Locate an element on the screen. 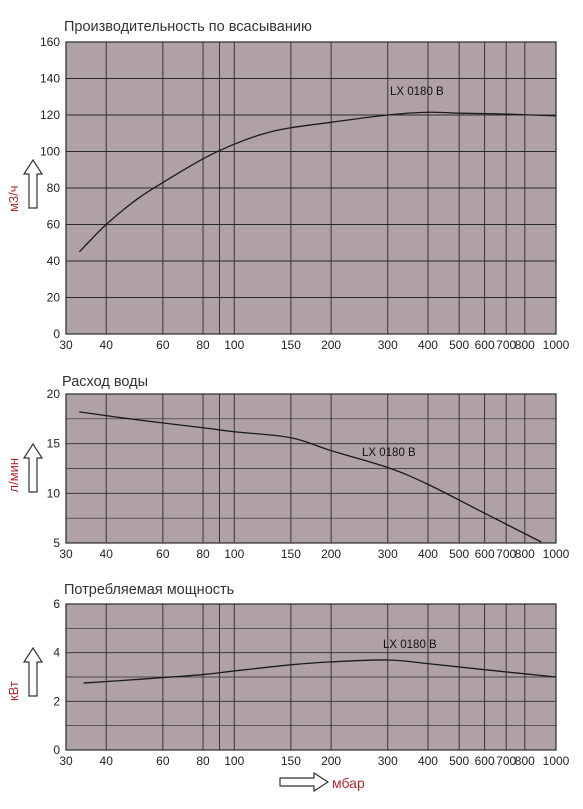 The width and height of the screenshot is (583, 809). y-tick-label: 4 is located at coordinates (56, 653).